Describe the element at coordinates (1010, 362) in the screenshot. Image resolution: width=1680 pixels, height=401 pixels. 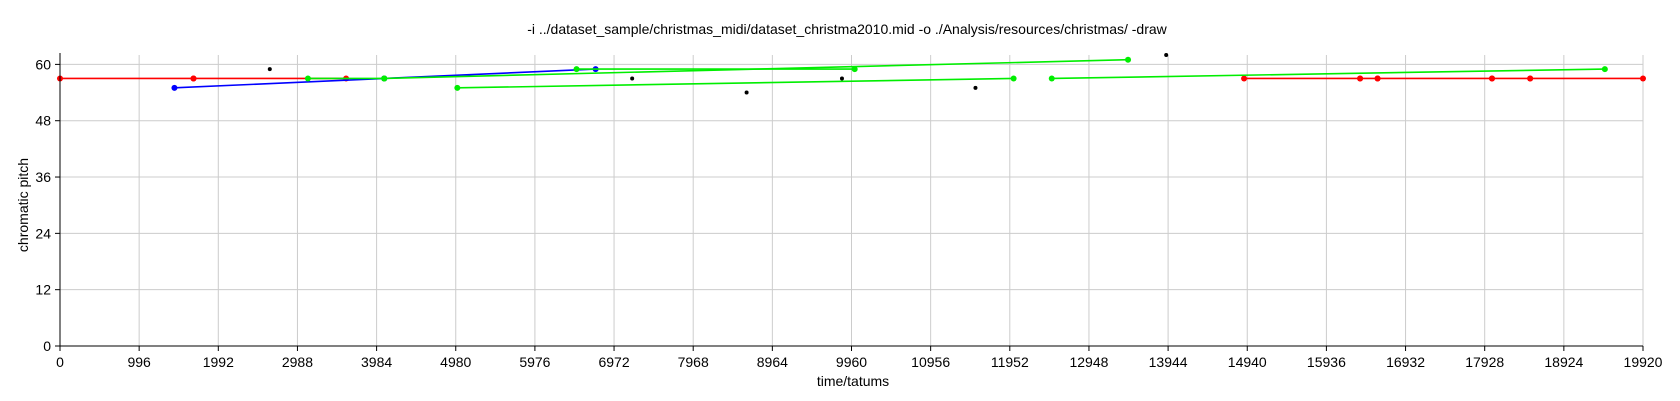
I see `x-tick-label: 11952` at that location.